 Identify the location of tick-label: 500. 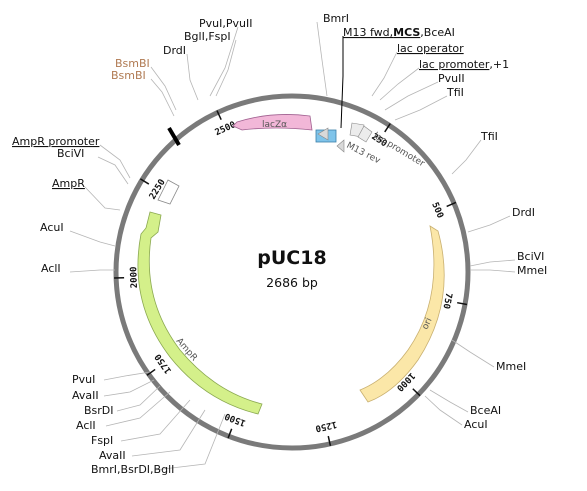
(437, 210).